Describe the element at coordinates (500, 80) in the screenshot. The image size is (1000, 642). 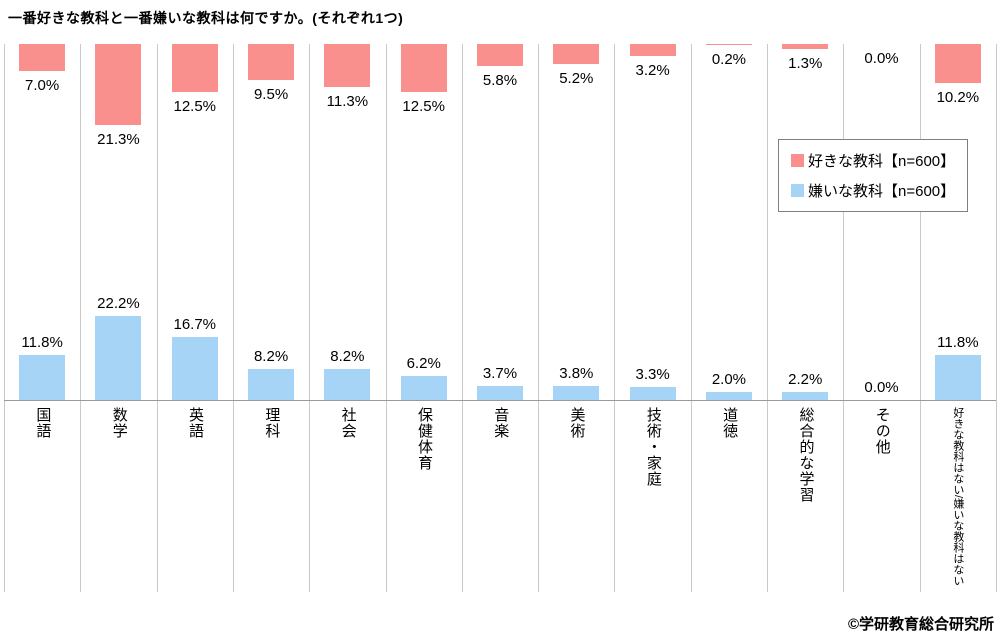
I see `value-label-favorite: 5.8%` at that location.